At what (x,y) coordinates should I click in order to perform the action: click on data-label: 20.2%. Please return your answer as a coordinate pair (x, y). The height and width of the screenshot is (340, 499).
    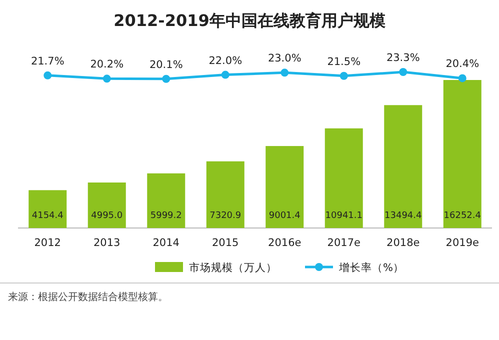
    Looking at the image, I should click on (107, 64).